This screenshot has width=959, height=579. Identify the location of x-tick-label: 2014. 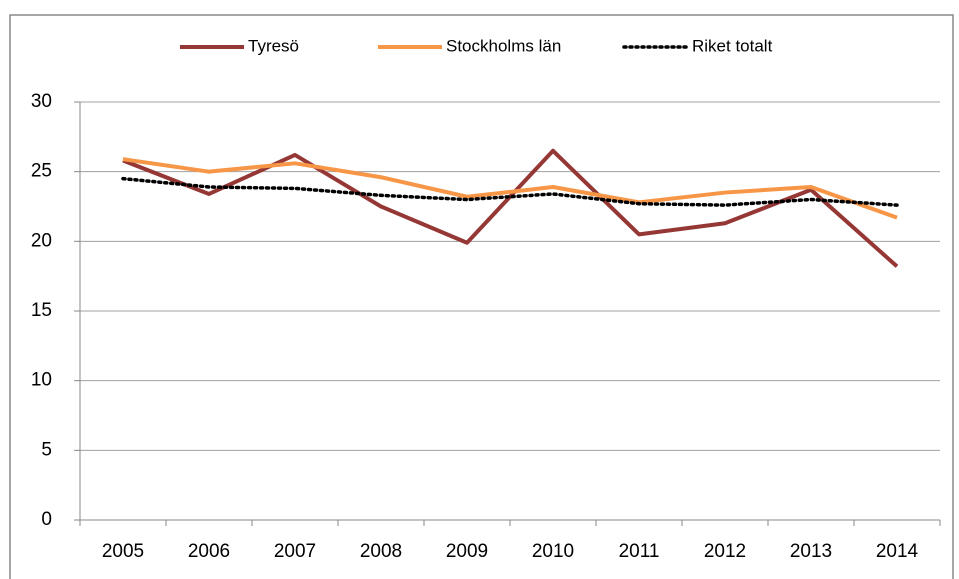
(897, 551).